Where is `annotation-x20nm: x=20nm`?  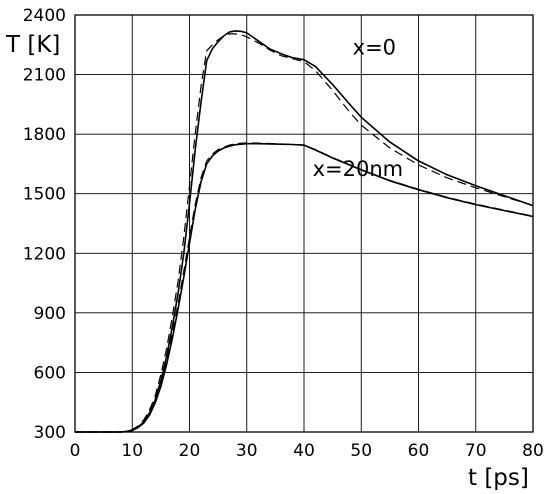
annotation-x20nm: x=20nm is located at coordinates (358, 169).